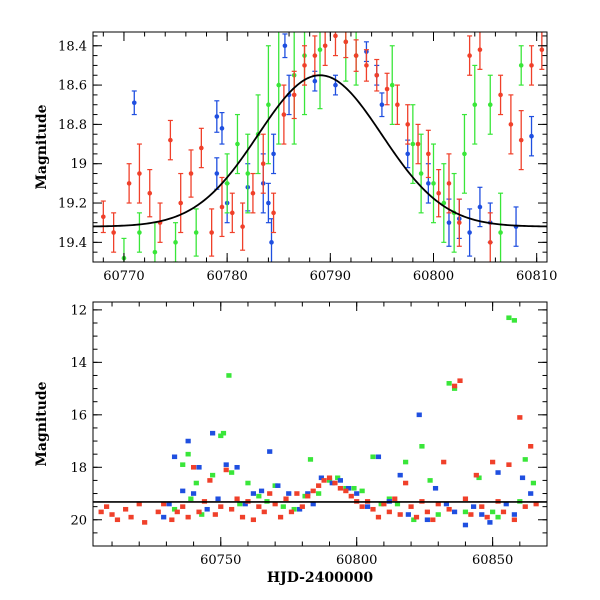 The height and width of the screenshot is (600, 600). I want to click on zoom-xtick-label-1: 60780, so click(226, 276).